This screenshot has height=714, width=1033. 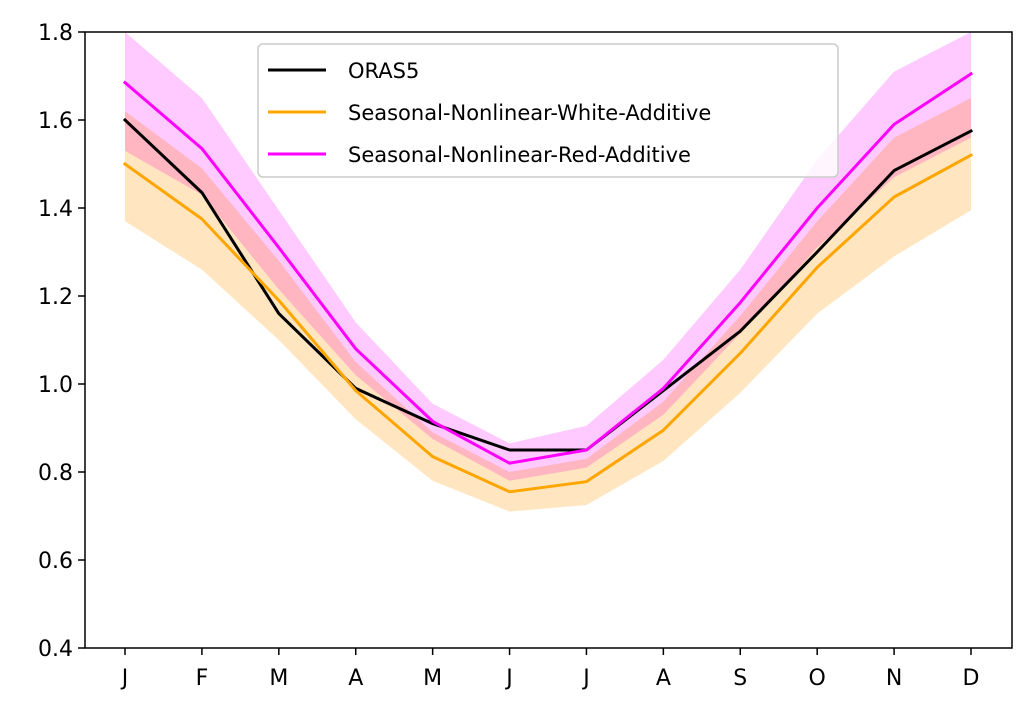 I want to click on y-tick-label: 1.0, so click(x=55, y=385).